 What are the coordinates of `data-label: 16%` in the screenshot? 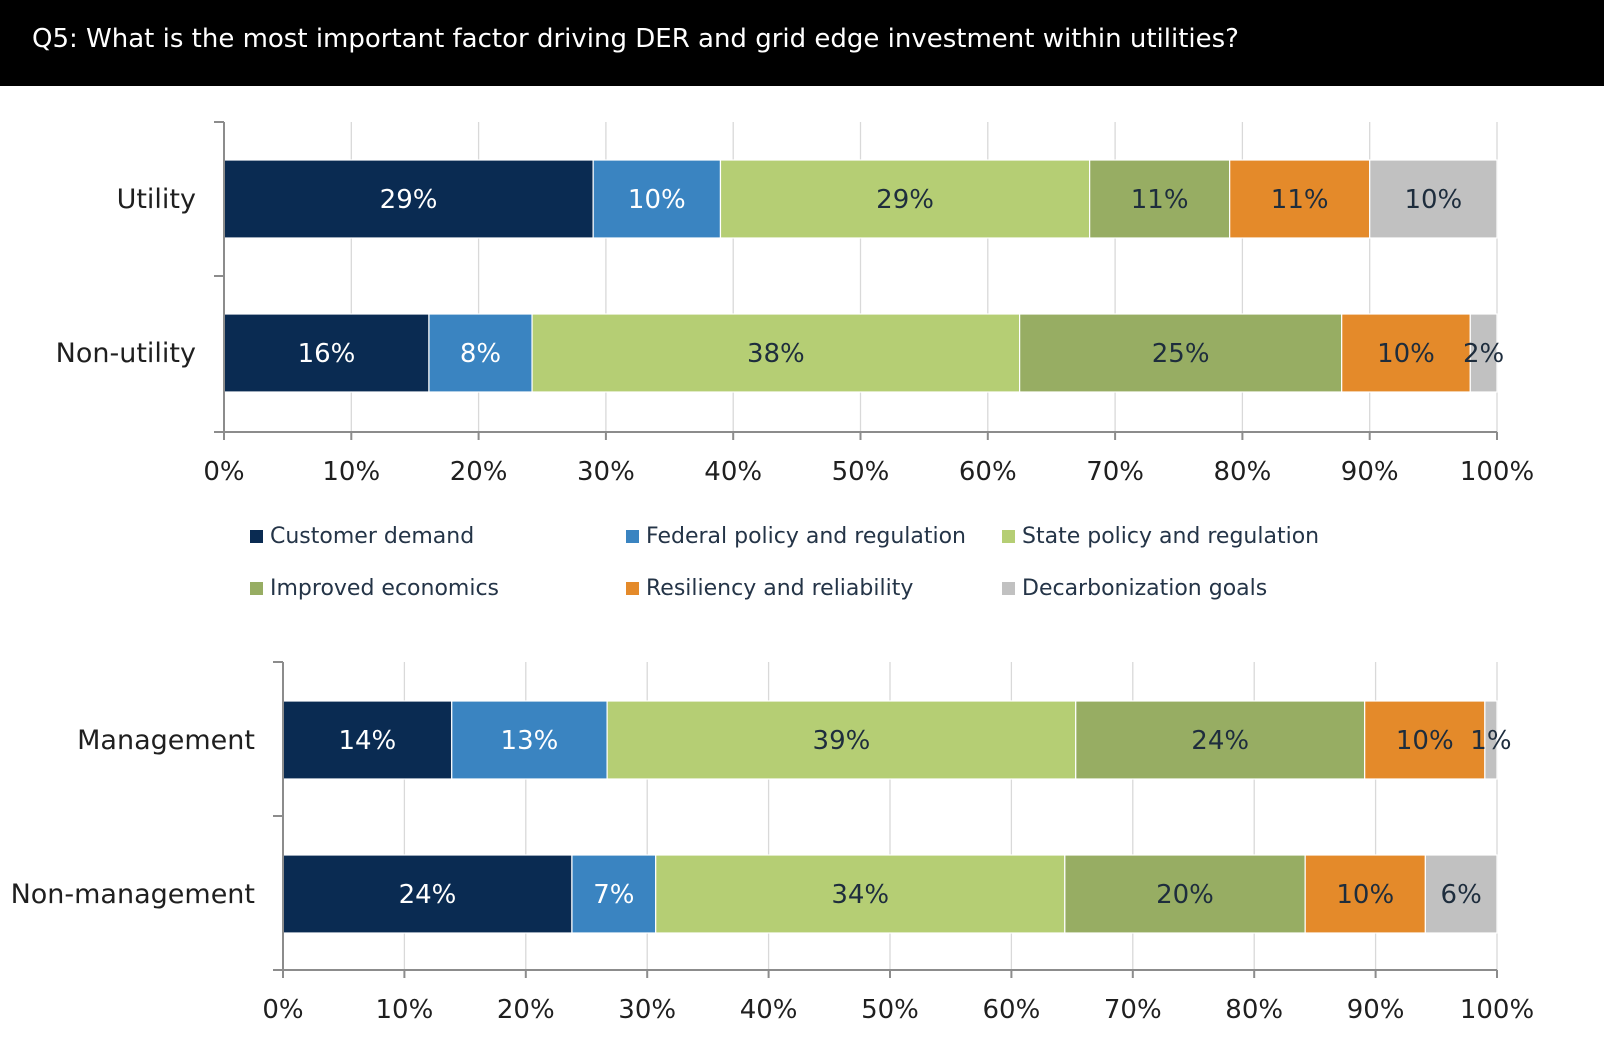 It's located at (327, 354).